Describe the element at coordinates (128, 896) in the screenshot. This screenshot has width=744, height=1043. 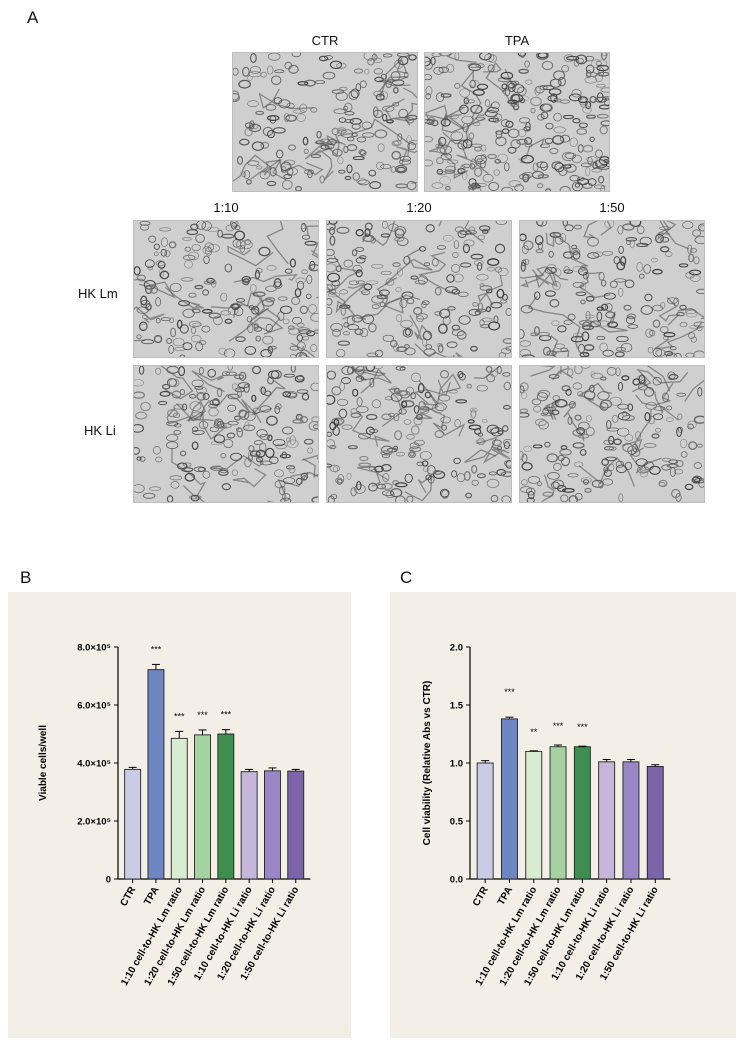
I see `chart-b-x-tick-label: CTR` at that location.